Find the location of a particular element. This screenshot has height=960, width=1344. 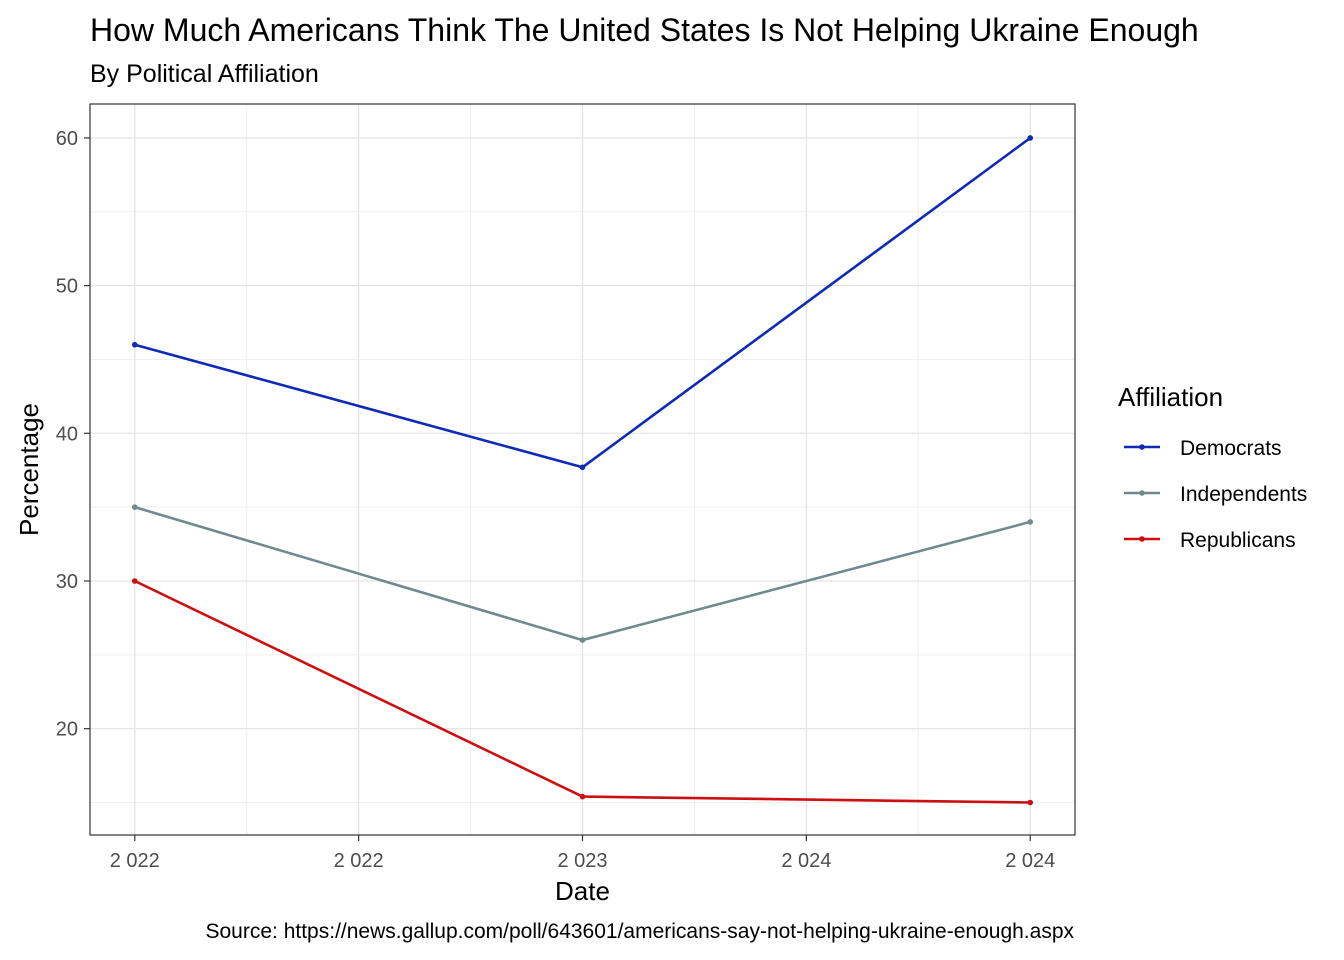

chart-subtitle: By Political Affiliation is located at coordinates (204, 74).